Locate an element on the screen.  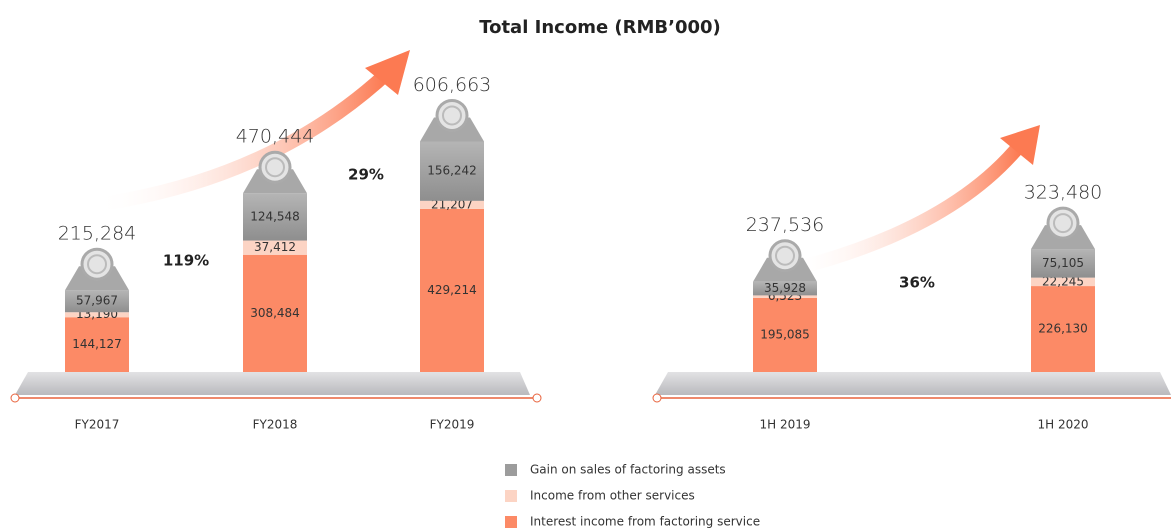
total-label: 470,444 is located at coordinates (275, 137).